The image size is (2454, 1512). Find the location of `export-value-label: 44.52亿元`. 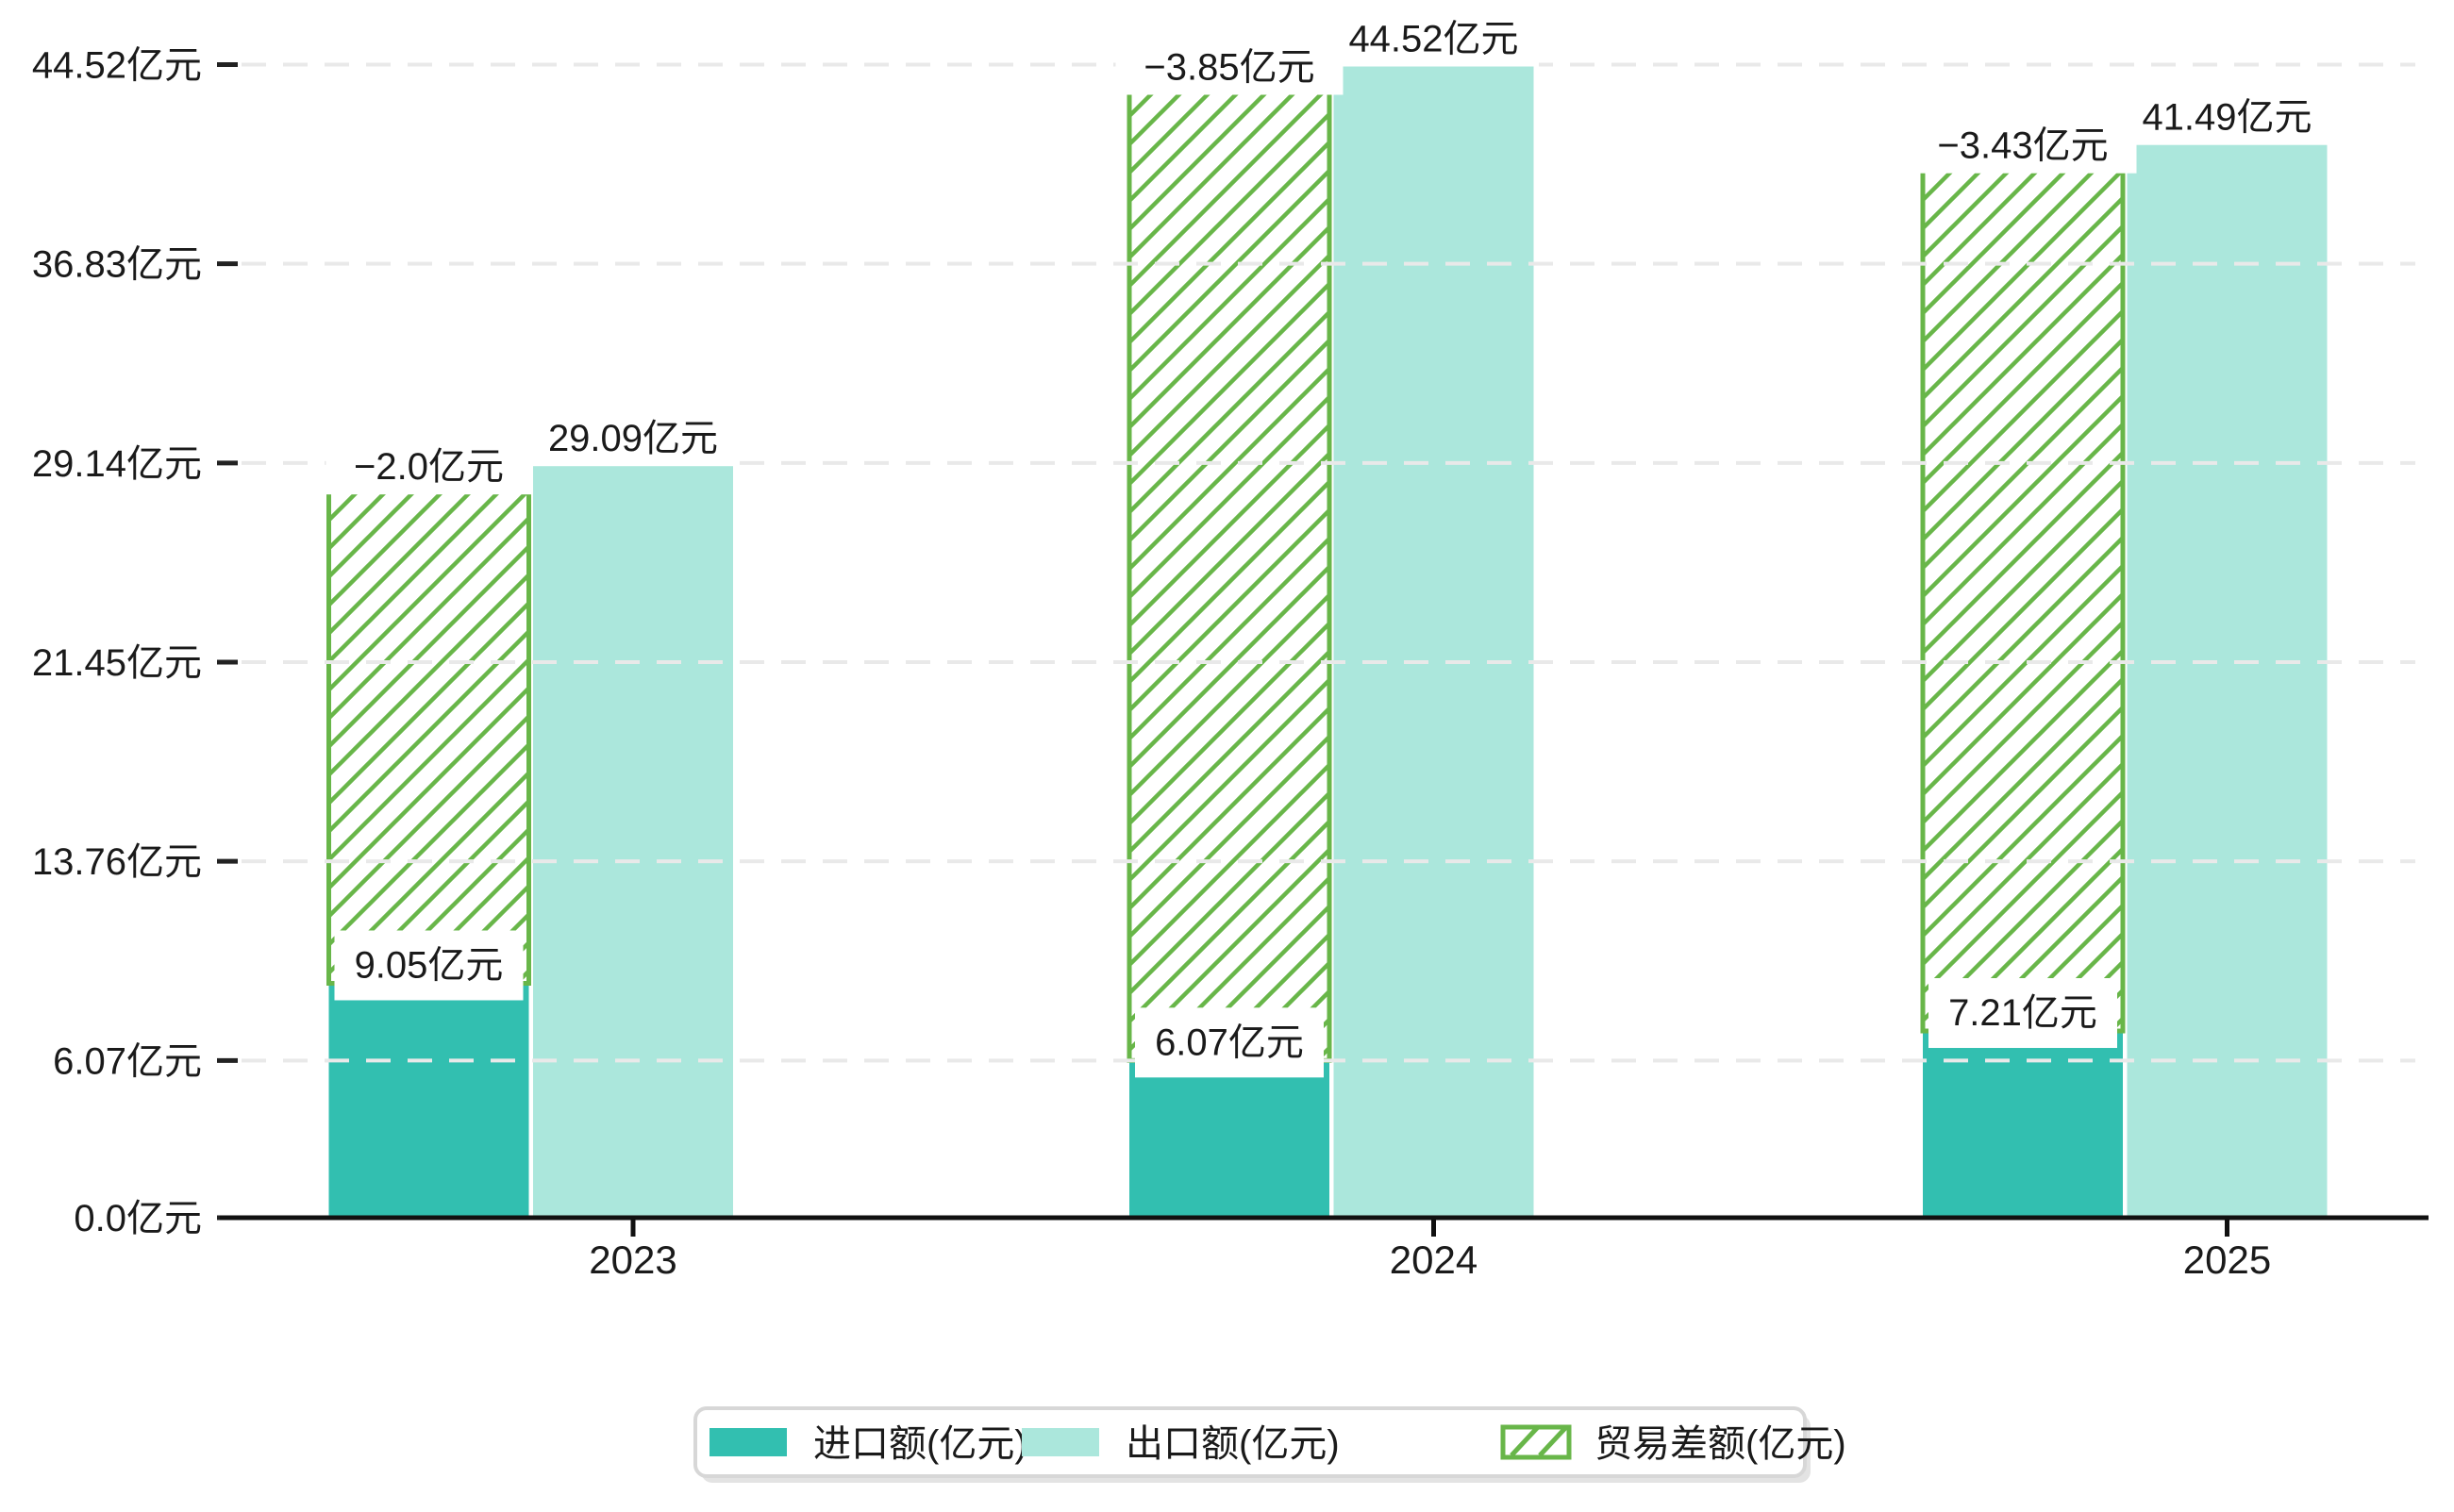

export-value-label: 44.52亿元 is located at coordinates (1433, 39).